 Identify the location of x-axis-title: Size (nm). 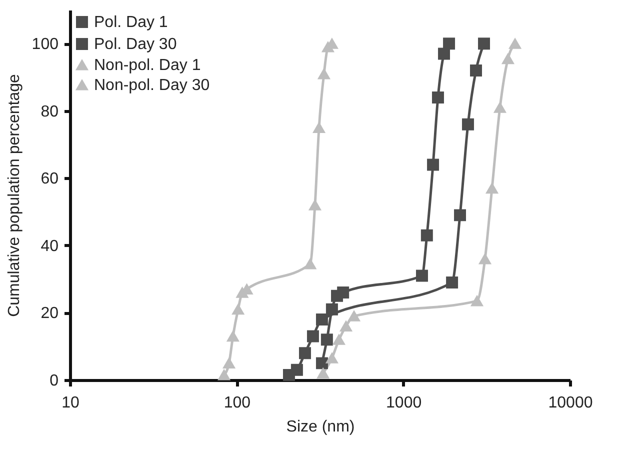
(320, 427).